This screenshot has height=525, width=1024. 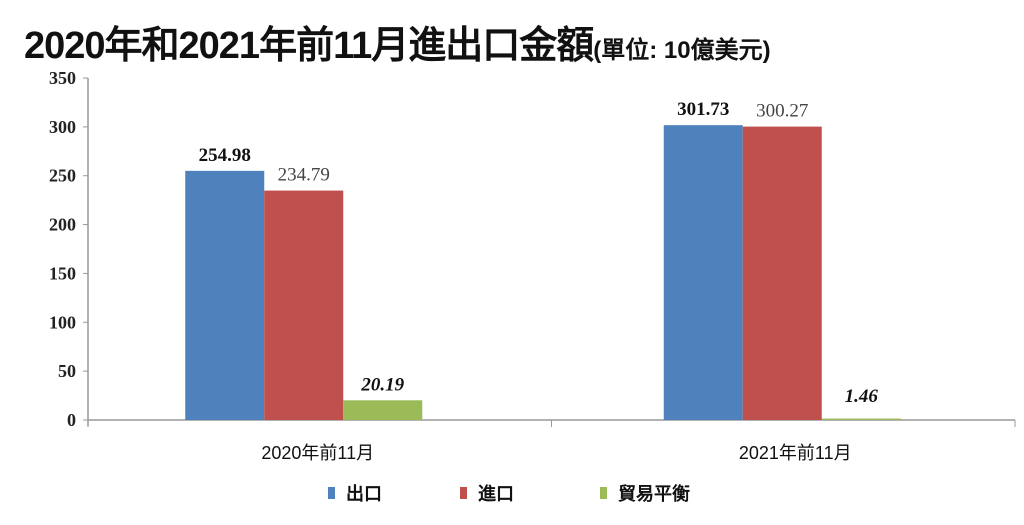 What do you see at coordinates (304, 175) in the screenshot?
I see `data-label: 234.79` at bounding box center [304, 175].